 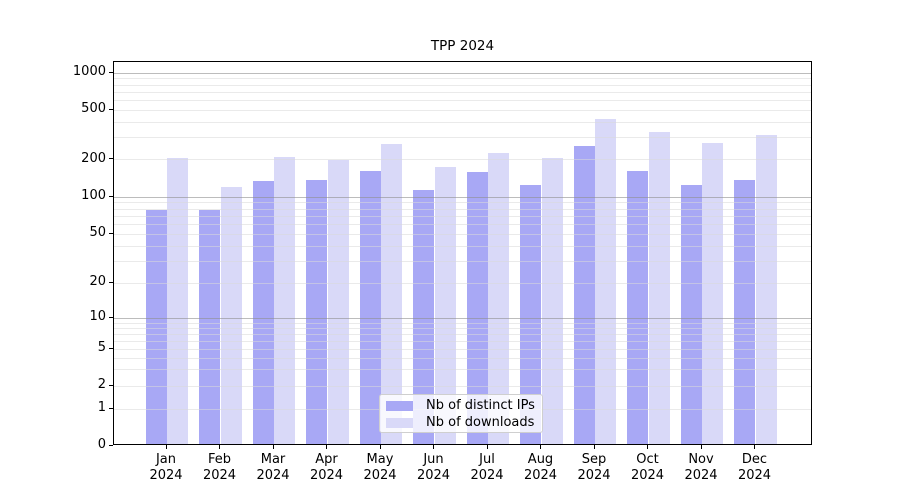 I want to click on bar-downloads-mar, so click(x=285, y=300).